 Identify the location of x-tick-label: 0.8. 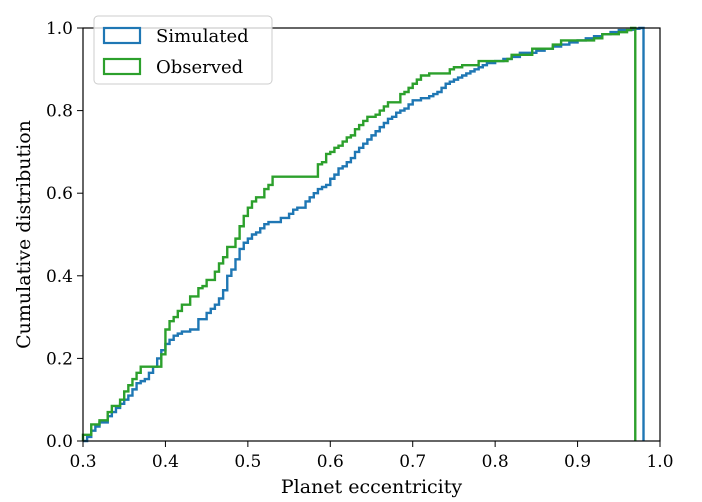
(495, 462).